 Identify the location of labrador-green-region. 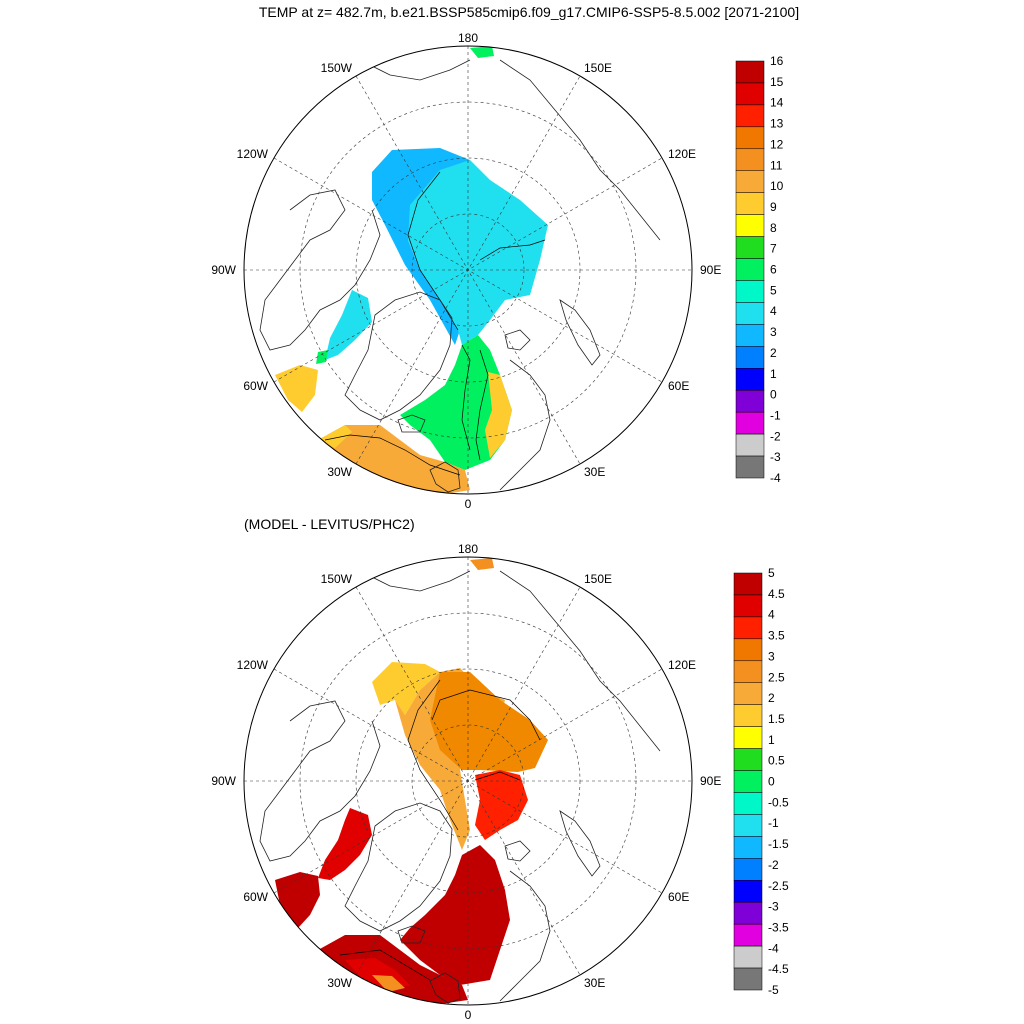
(322, 357).